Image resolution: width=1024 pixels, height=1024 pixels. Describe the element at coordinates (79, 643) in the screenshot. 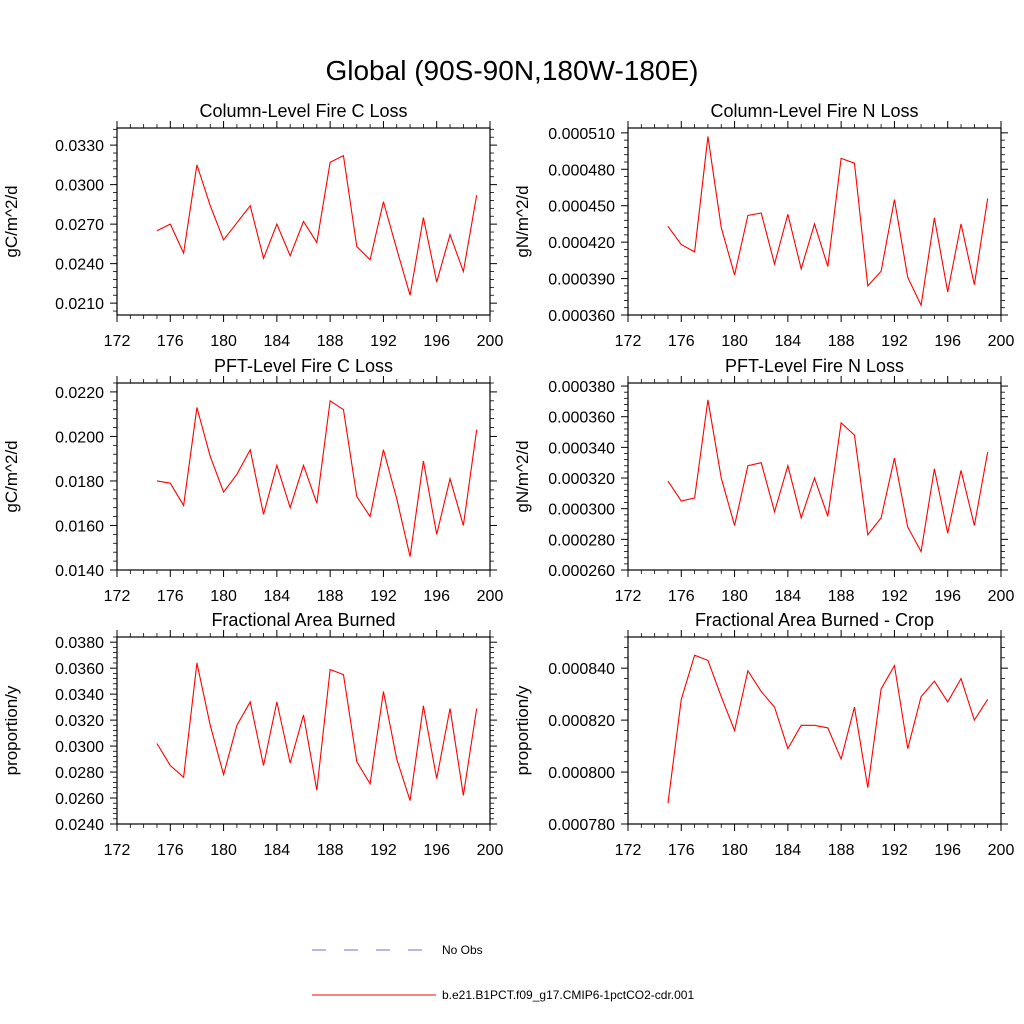

I see `y-tick-label: 0.0380` at that location.